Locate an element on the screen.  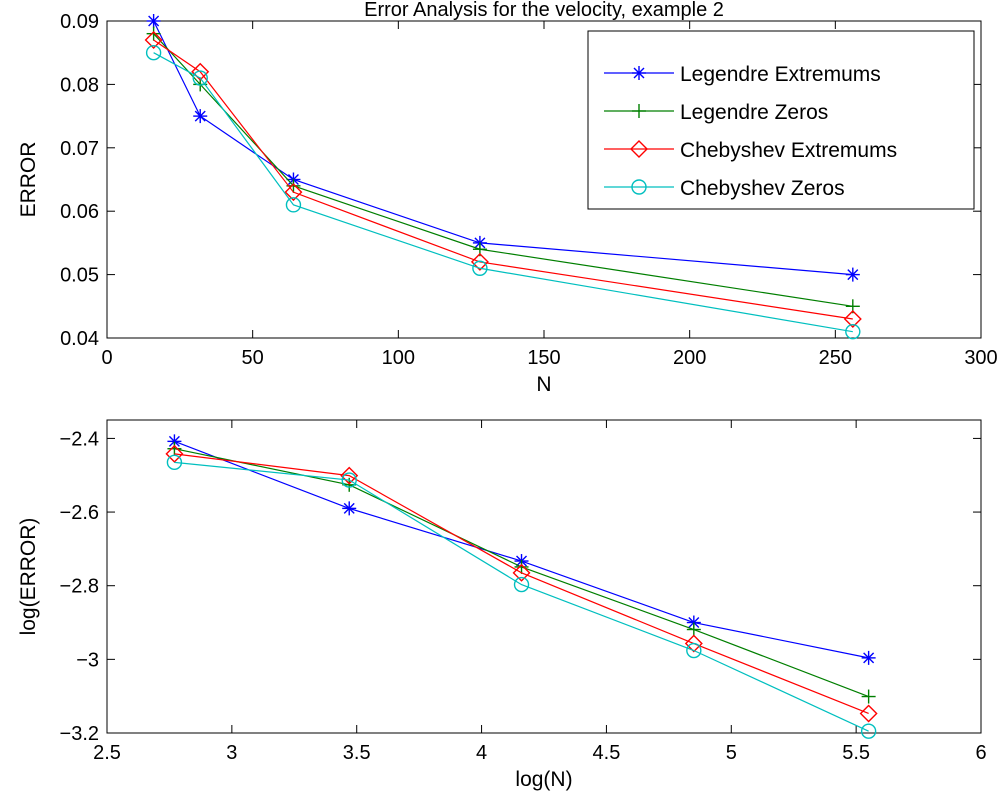
x-tick-label: 4 is located at coordinates (481, 753).